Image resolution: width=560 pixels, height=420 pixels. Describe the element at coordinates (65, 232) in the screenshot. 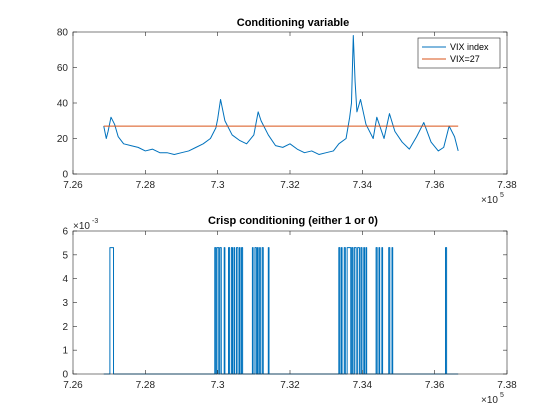

I see `y-tick-label: 6` at that location.